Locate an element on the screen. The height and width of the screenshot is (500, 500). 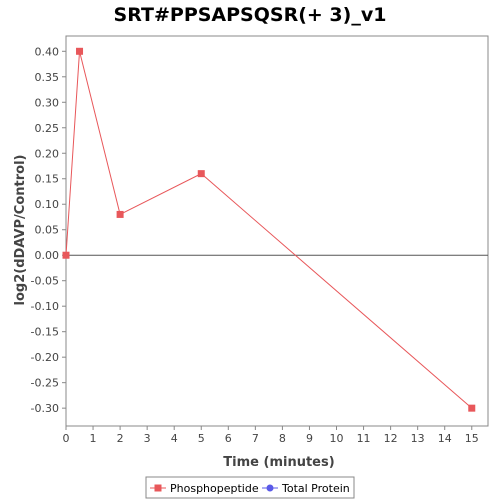
y-tick-label: 0.00 is located at coordinates (47, 255).